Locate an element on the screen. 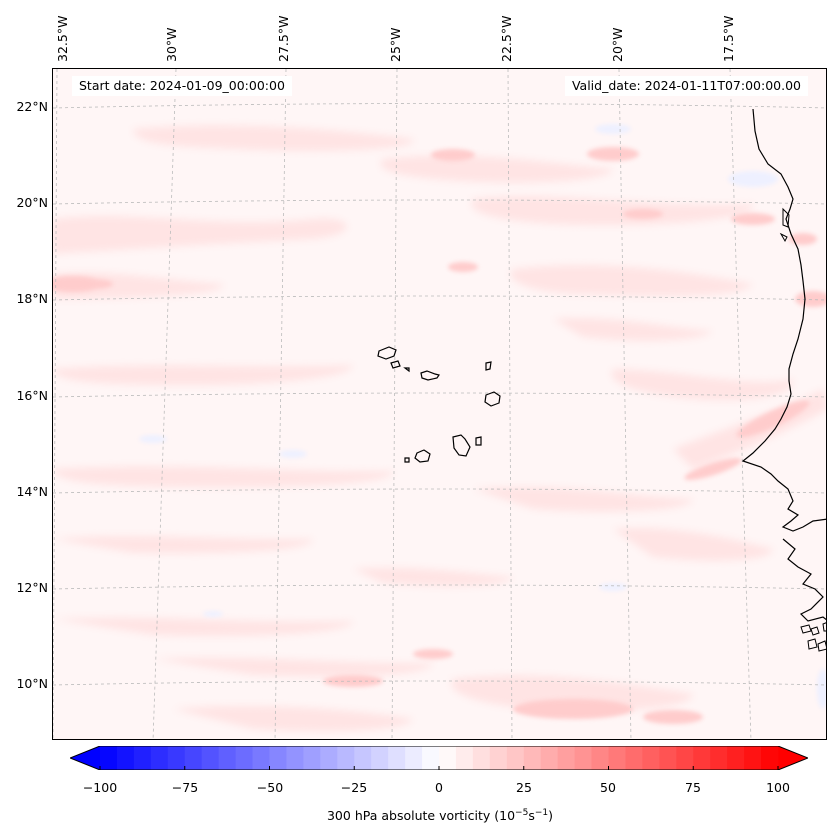 The height and width of the screenshot is (839, 837). colorbar-title: 300 hPa absolute vorticity (10−5s−1) is located at coordinates (418, 815).